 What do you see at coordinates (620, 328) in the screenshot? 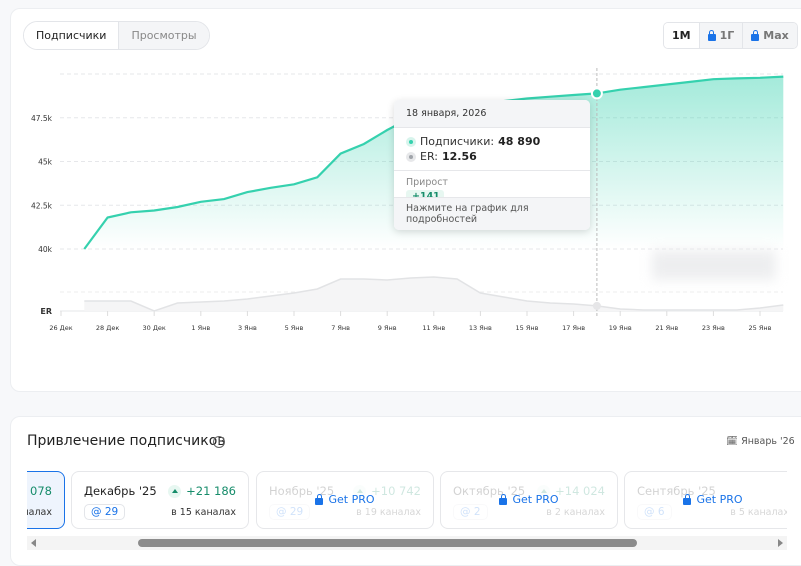
I see `x-tick-label: 19 Янв` at bounding box center [620, 328].